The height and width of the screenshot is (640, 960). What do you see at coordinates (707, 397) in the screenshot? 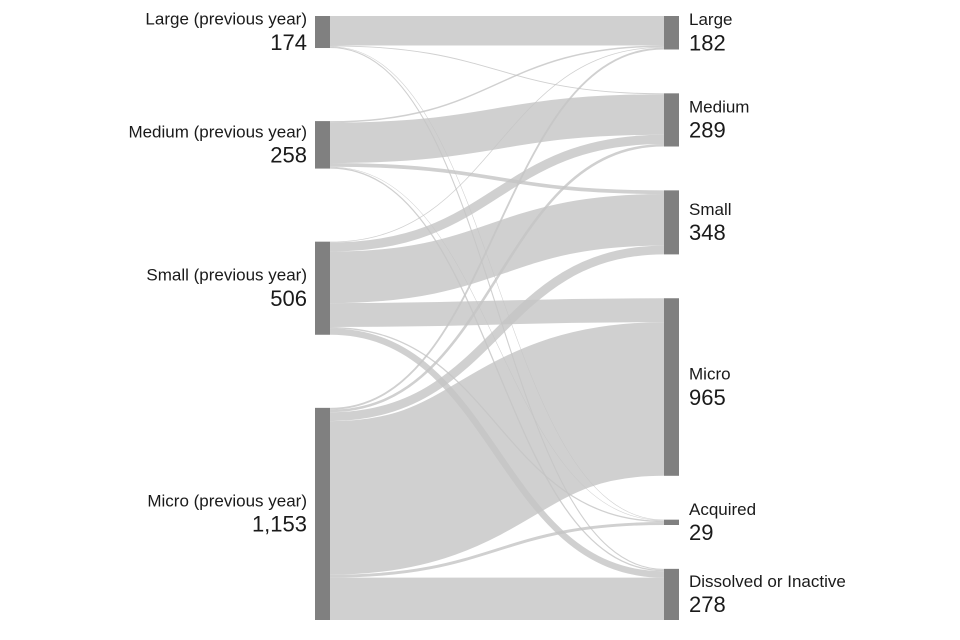
I see `target-value: 965` at bounding box center [707, 397].